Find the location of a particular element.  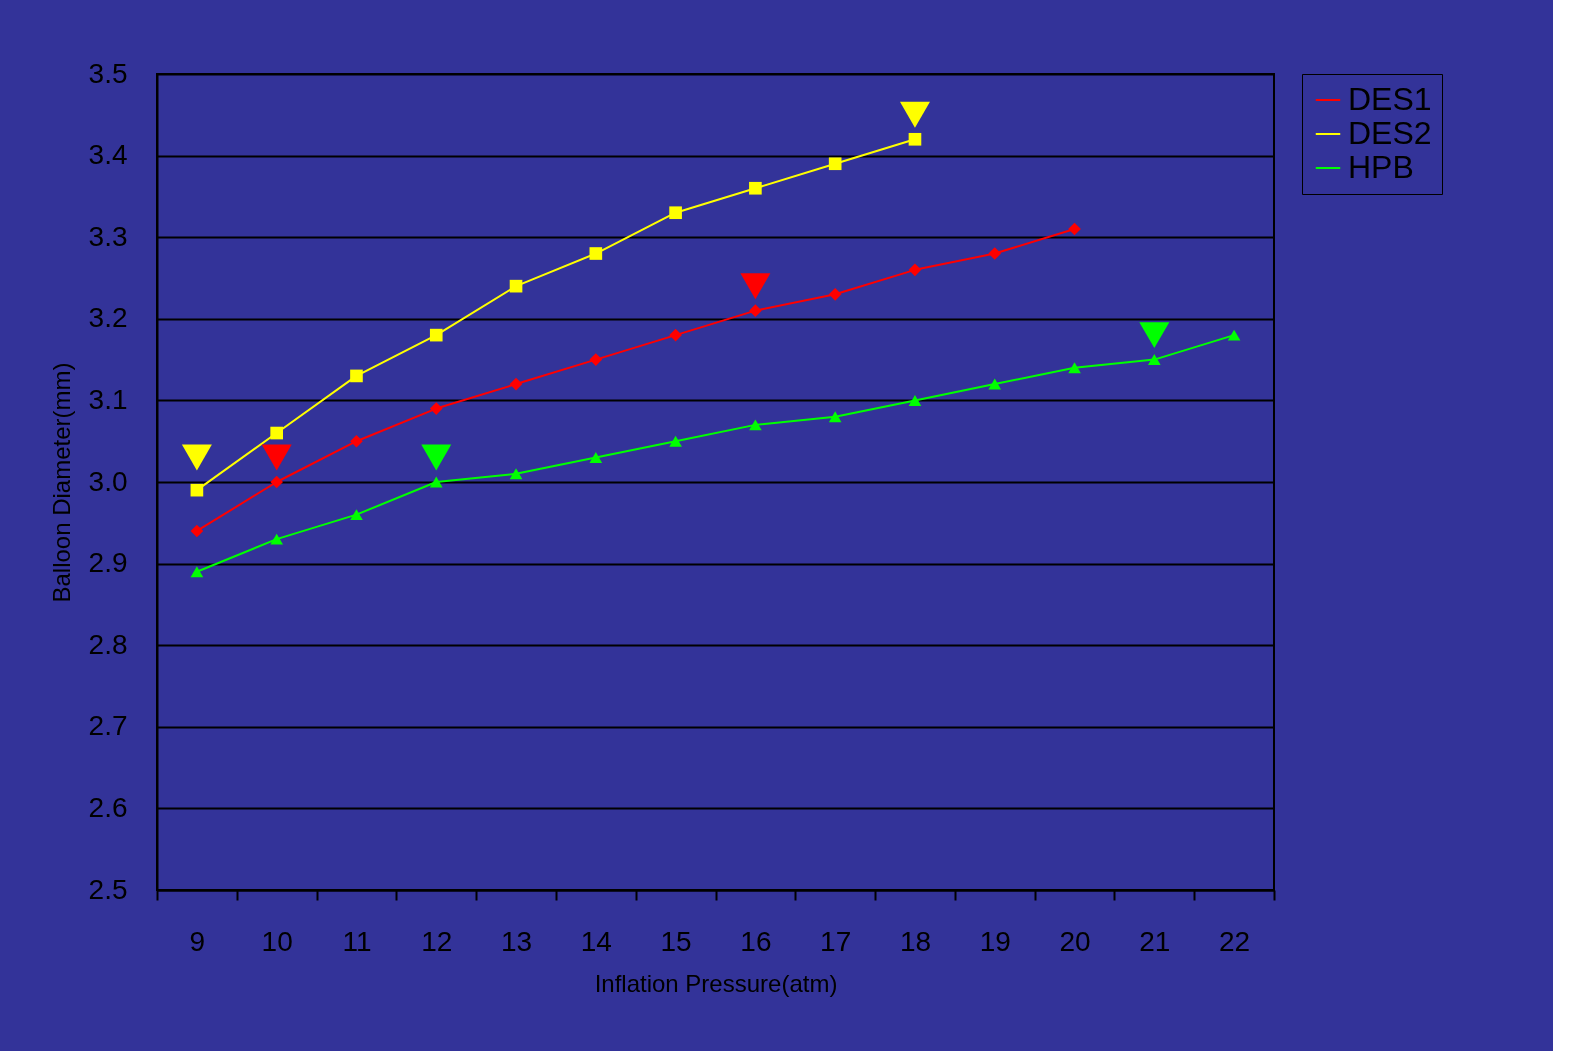

y-axis-title: Balloon Diameter(mm) is located at coordinates (61, 482).